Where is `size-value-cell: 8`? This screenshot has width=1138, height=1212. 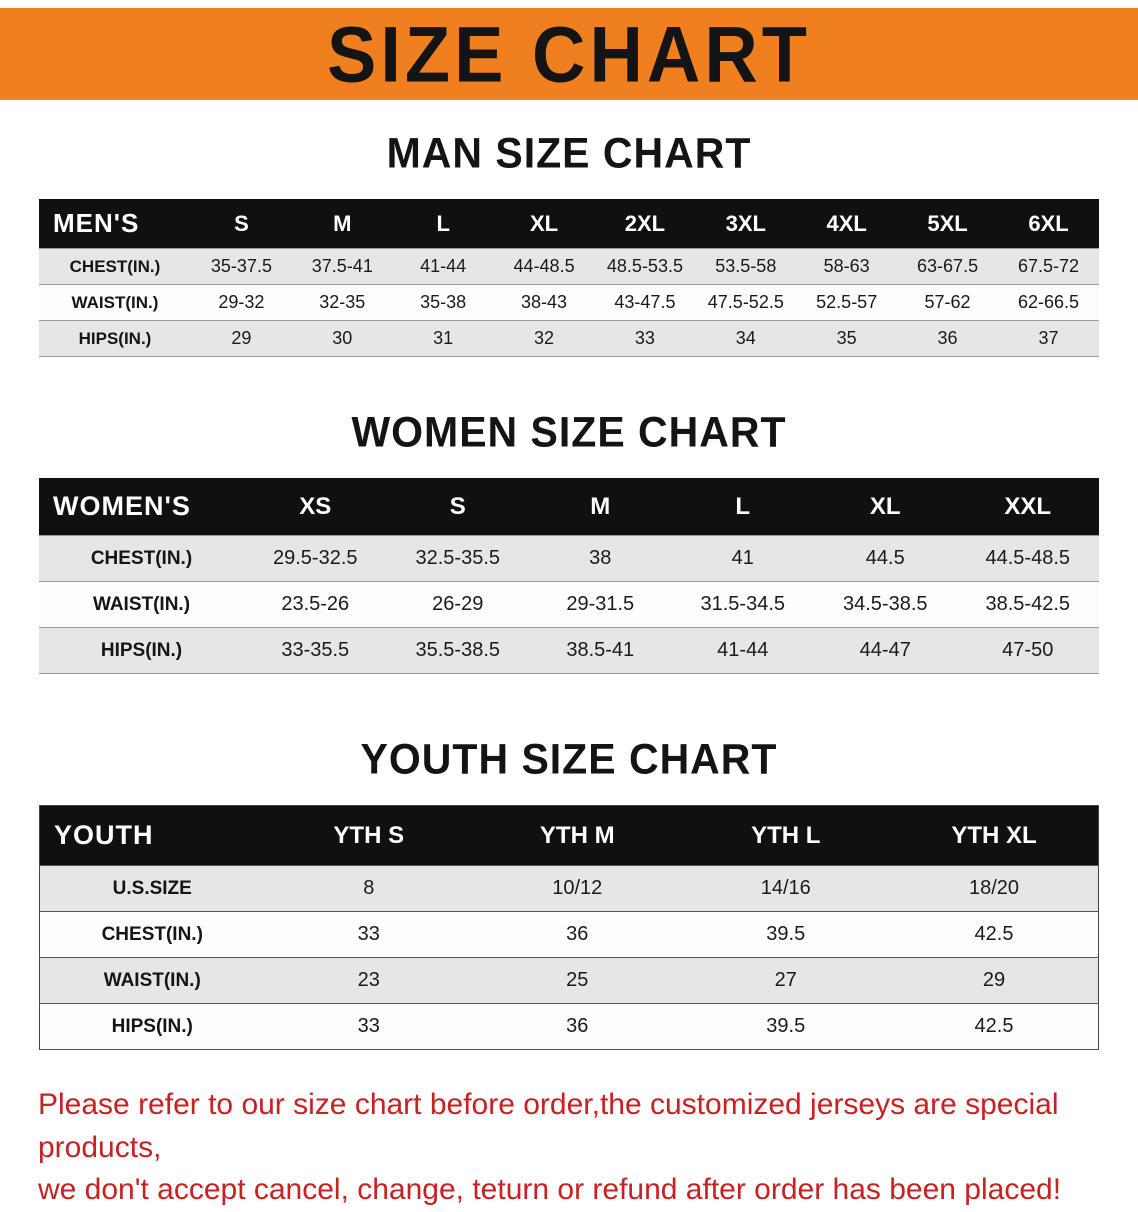
size-value-cell: 8 is located at coordinates (369, 888).